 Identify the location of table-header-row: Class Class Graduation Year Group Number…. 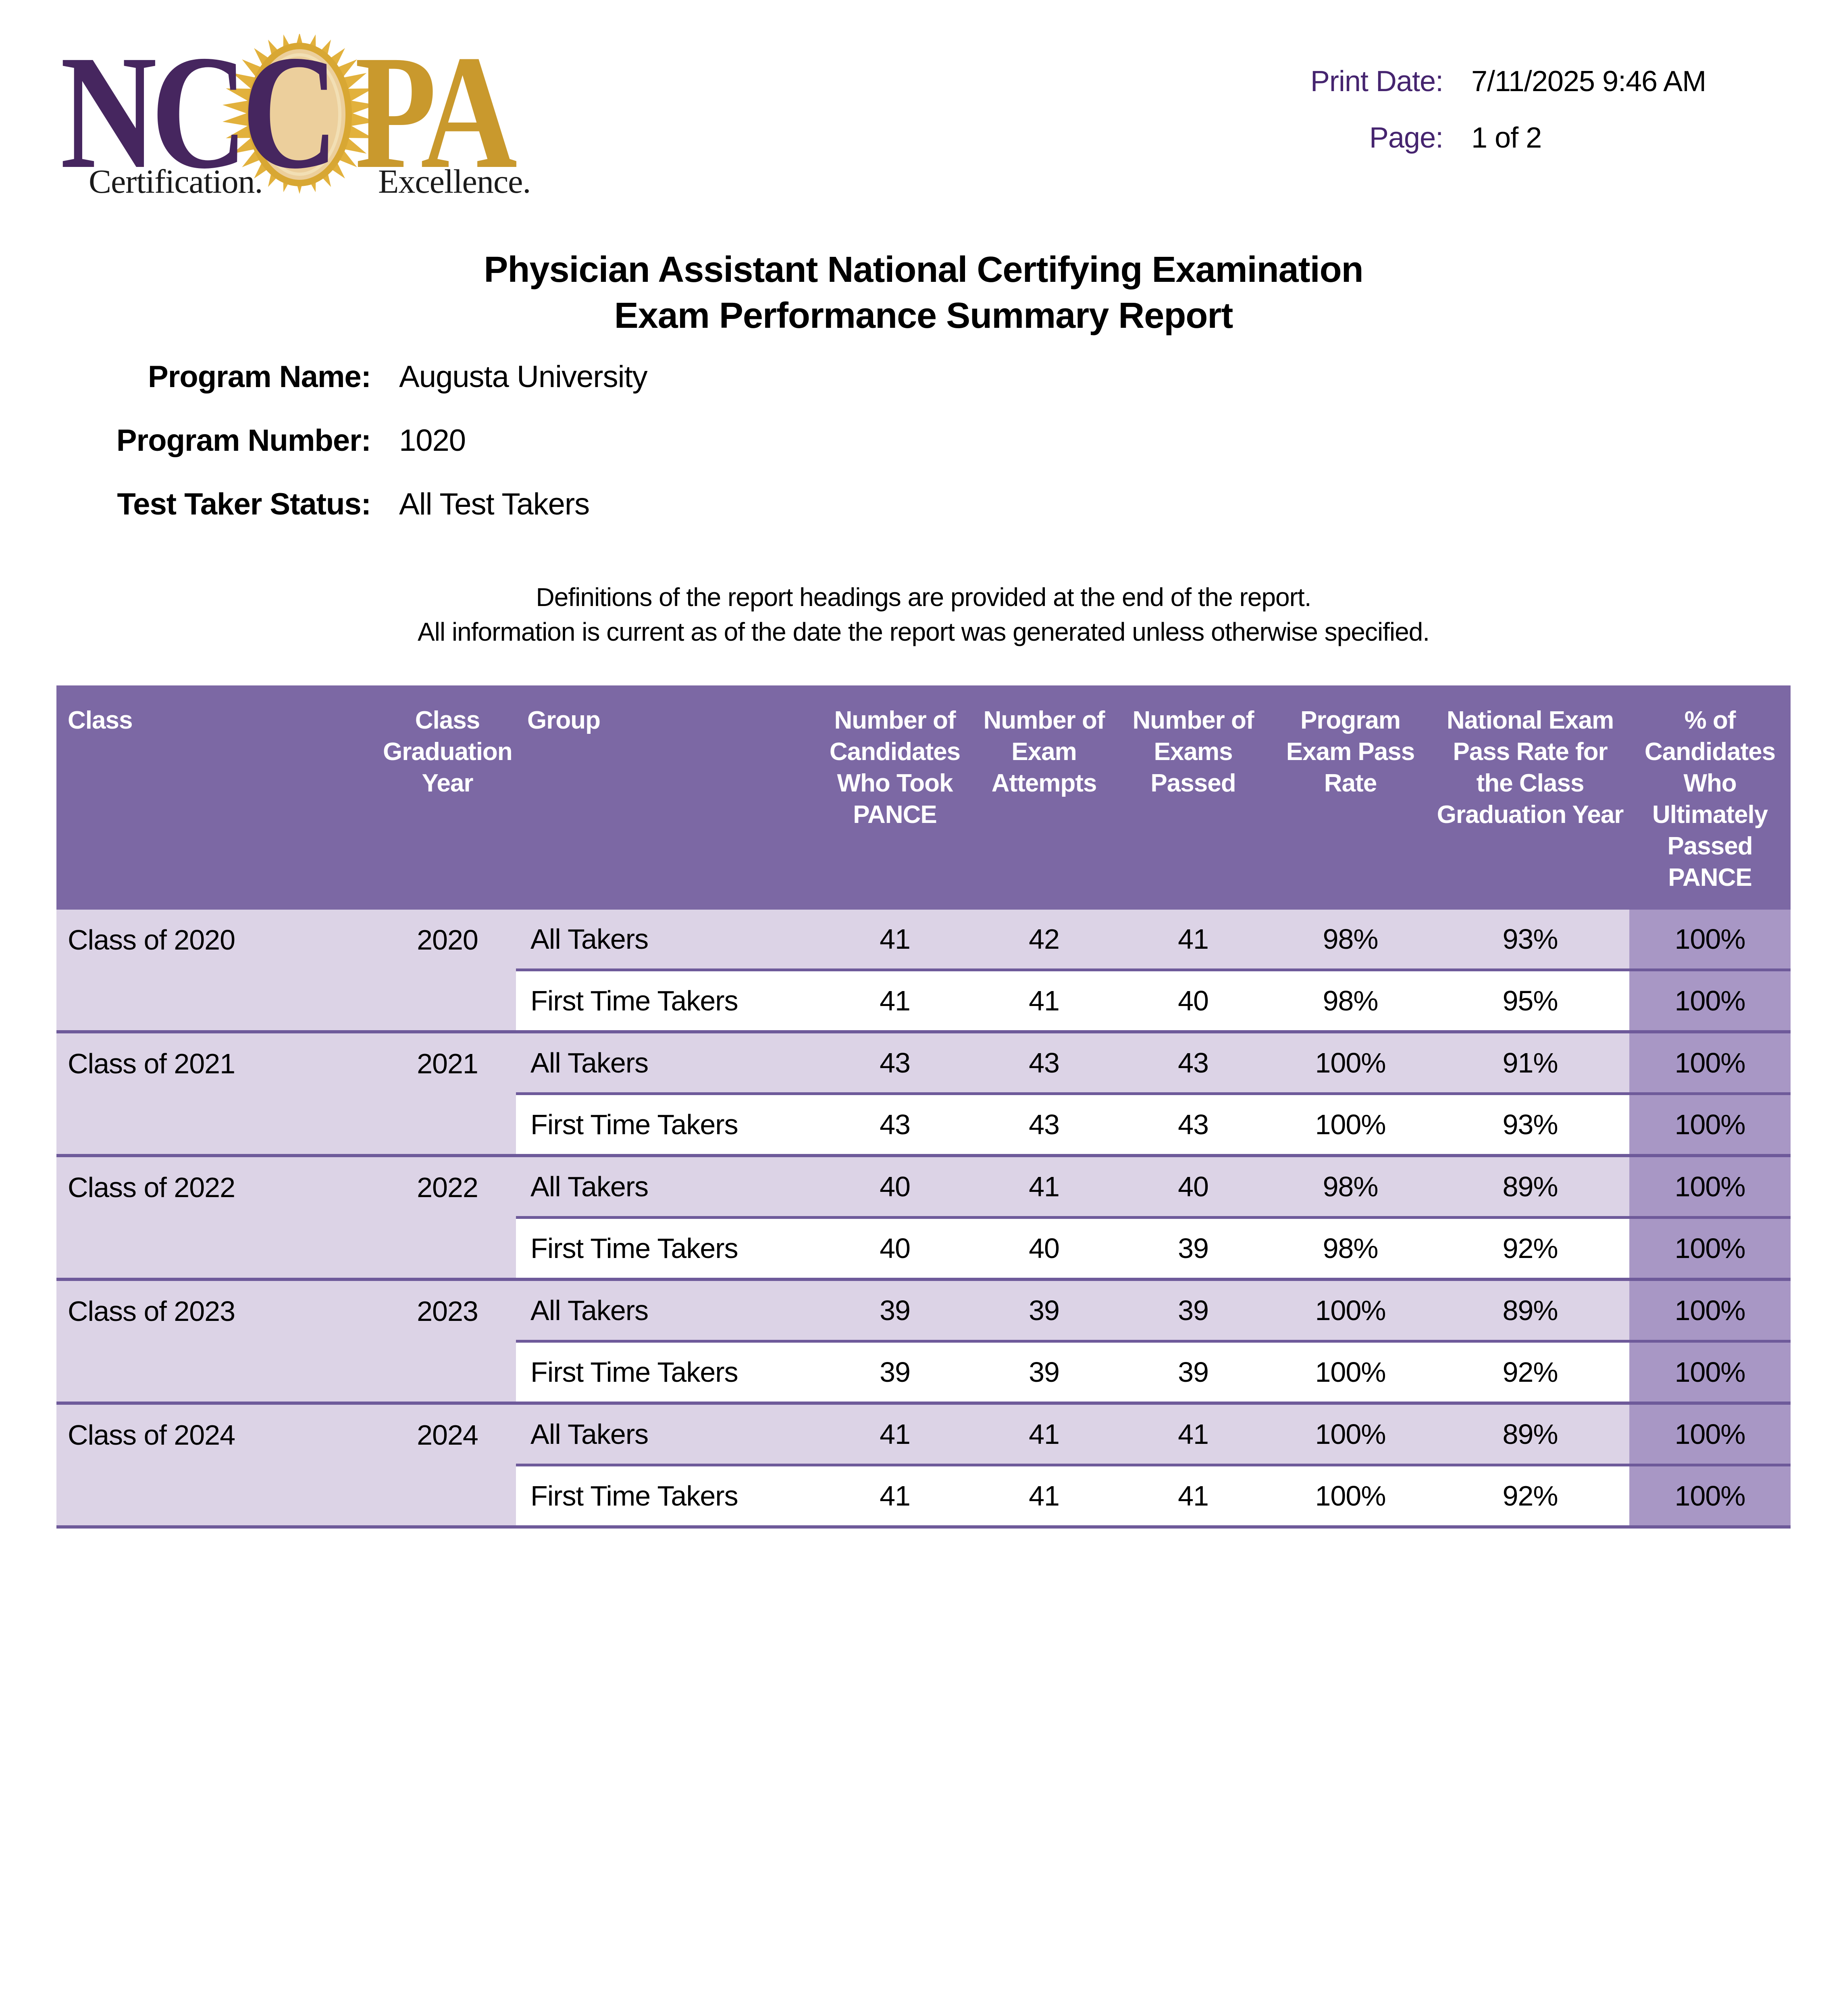
(923, 798).